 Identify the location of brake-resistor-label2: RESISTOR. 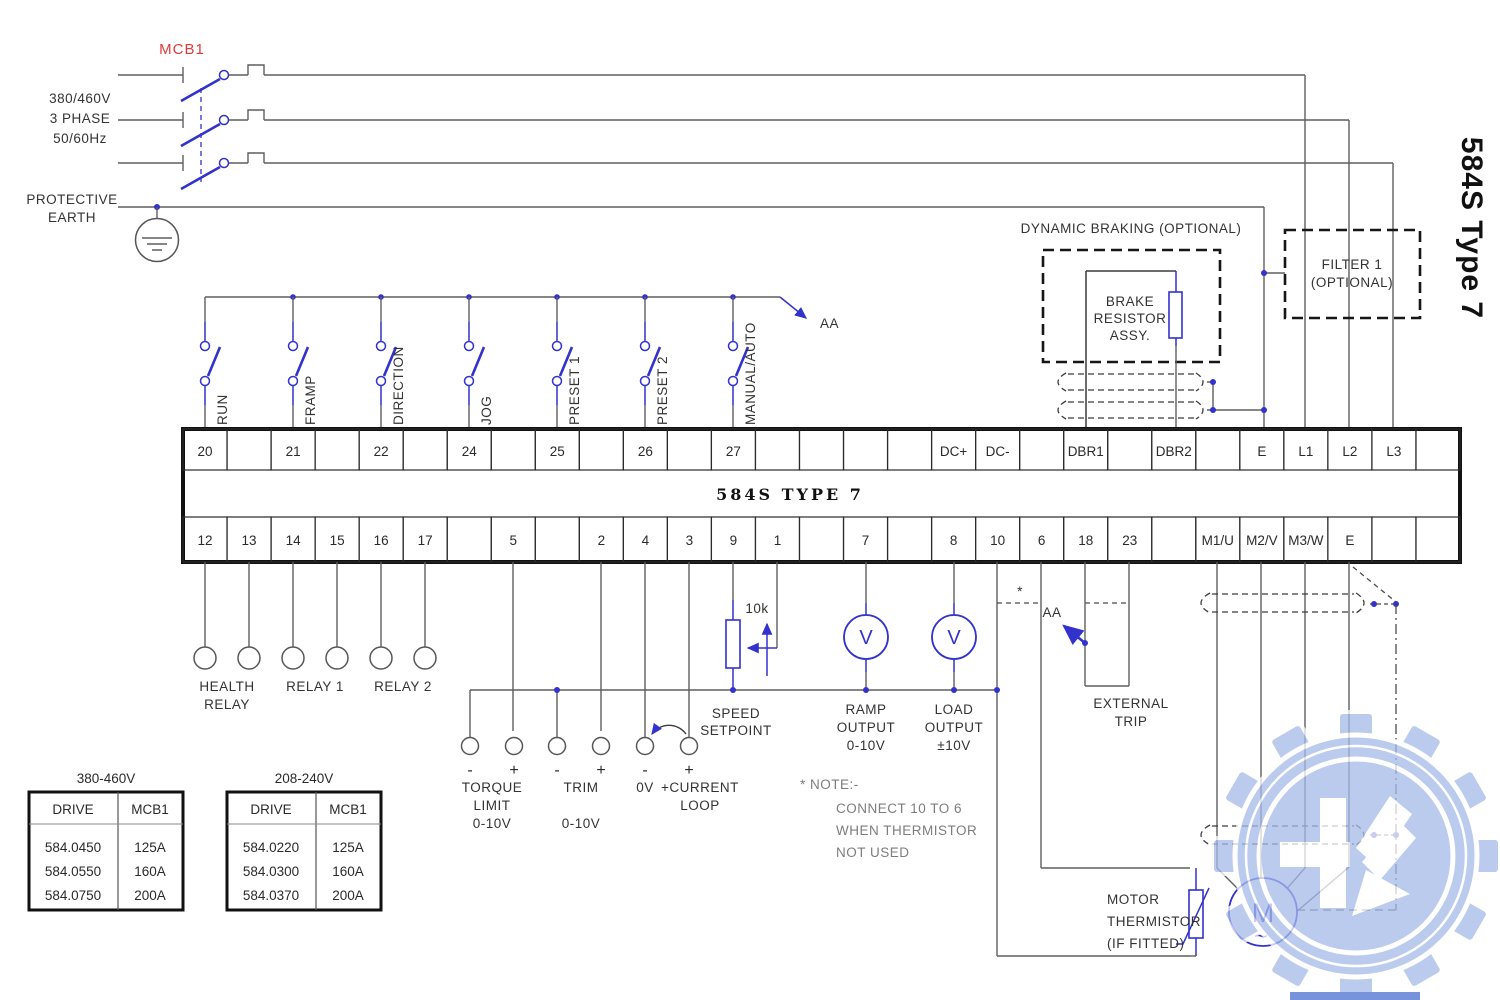
(1130, 318).